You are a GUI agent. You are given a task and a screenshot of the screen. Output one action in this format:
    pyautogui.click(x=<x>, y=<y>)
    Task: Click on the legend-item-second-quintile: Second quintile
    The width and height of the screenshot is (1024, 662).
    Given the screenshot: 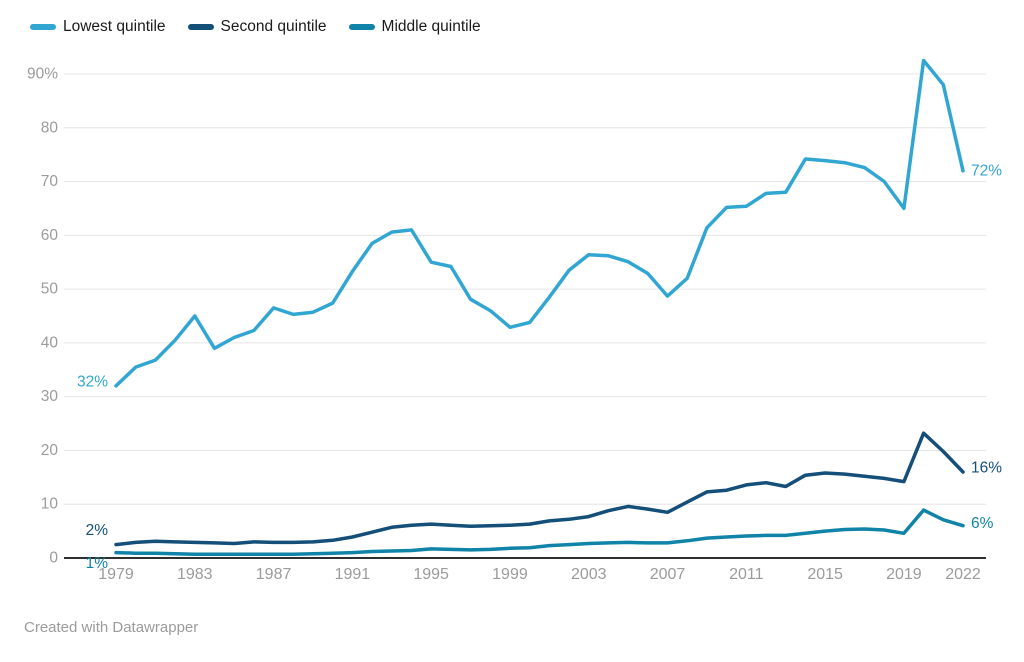 What is the action you would take?
    pyautogui.click(x=257, y=26)
    